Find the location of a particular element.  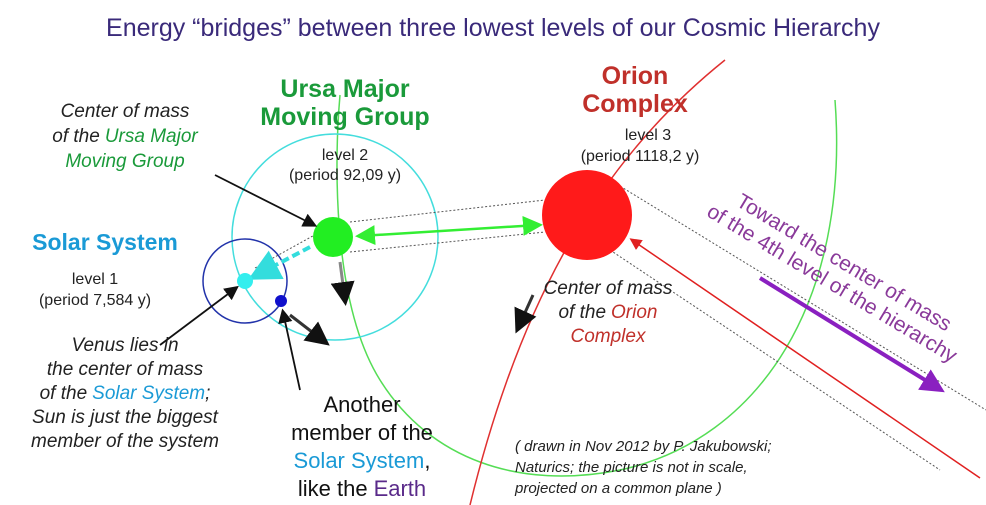

earth is located at coordinates (281, 301).